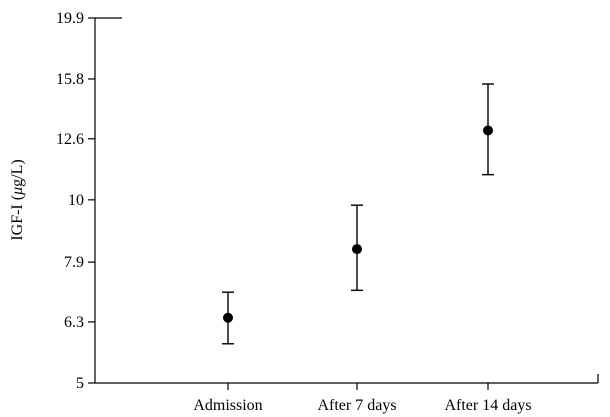 The width and height of the screenshot is (610, 417). I want to click on y-tick-label: 5, so click(80, 383).